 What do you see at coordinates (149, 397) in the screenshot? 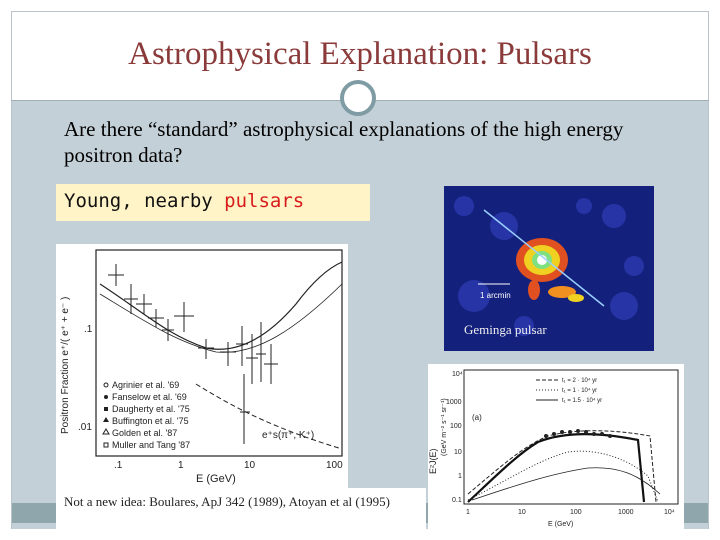
I see `legend-entry: Fanselow et al. '69` at bounding box center [149, 397].